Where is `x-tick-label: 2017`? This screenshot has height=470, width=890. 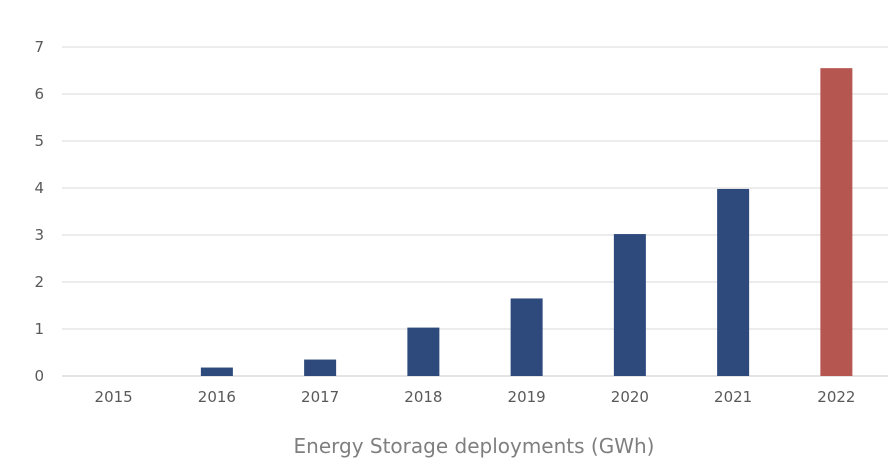
x-tick-label: 2017 is located at coordinates (320, 397).